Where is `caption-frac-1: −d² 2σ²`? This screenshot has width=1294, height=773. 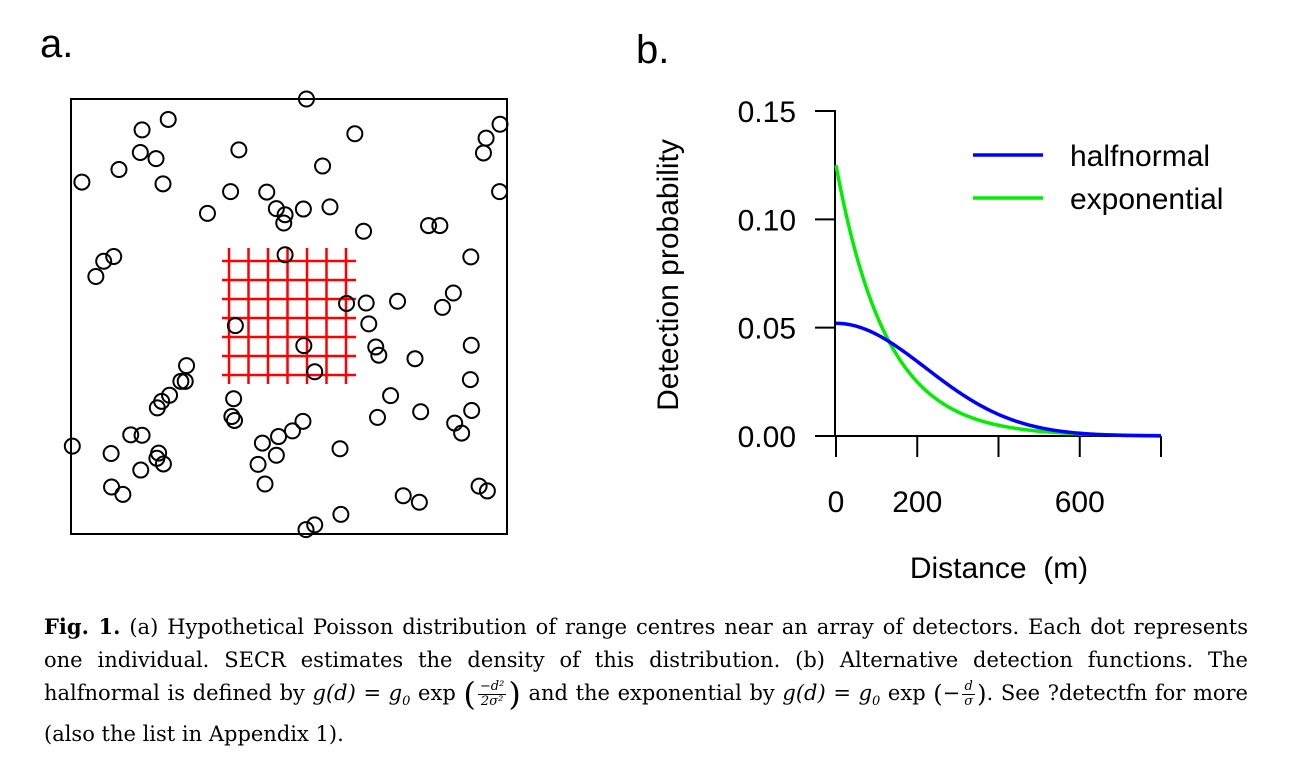
caption-frac-1: −d² 2σ² is located at coordinates (492, 694).